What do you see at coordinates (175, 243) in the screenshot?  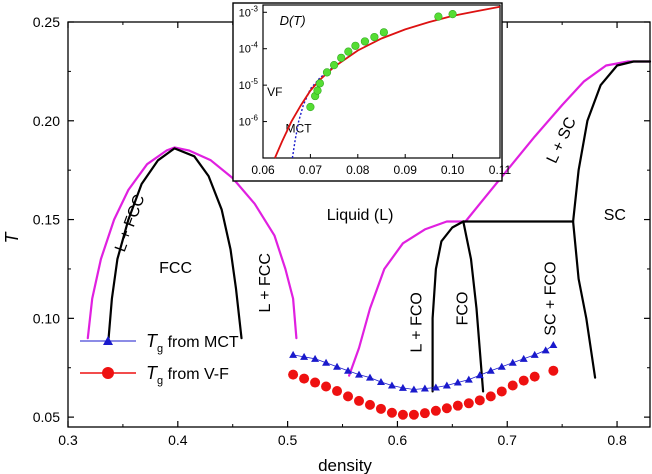 I see `phase-line-fcc-solid` at bounding box center [175, 243].